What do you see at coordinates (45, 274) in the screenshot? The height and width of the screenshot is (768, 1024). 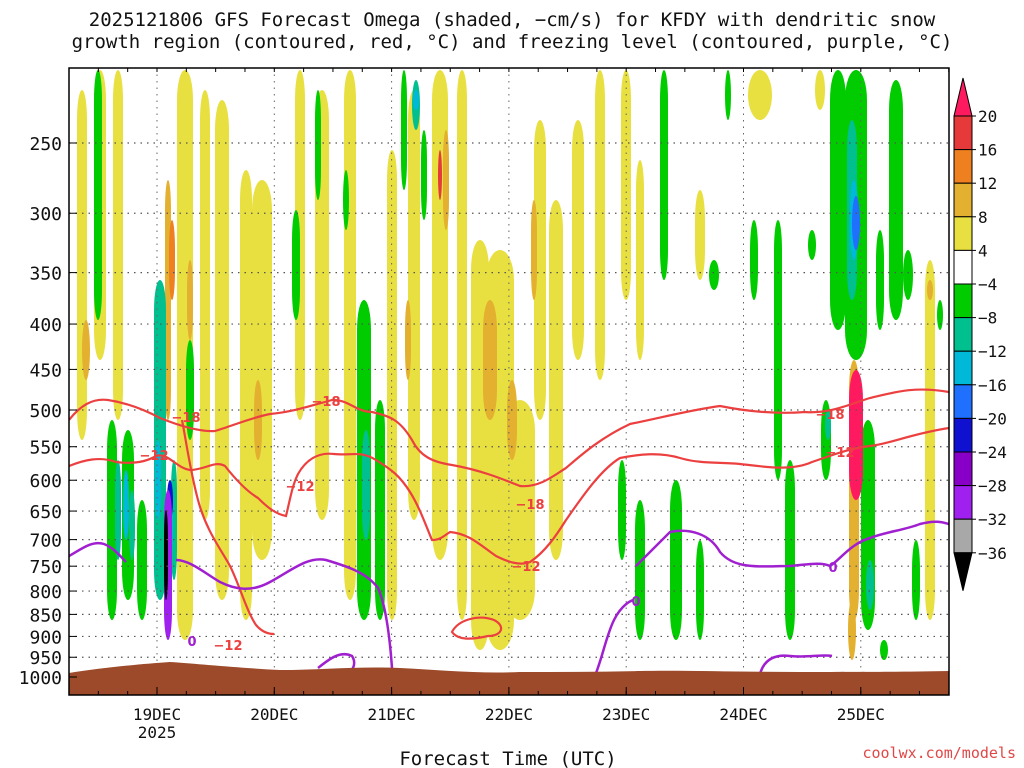 I see `y-tick-label: 350` at bounding box center [45, 274].